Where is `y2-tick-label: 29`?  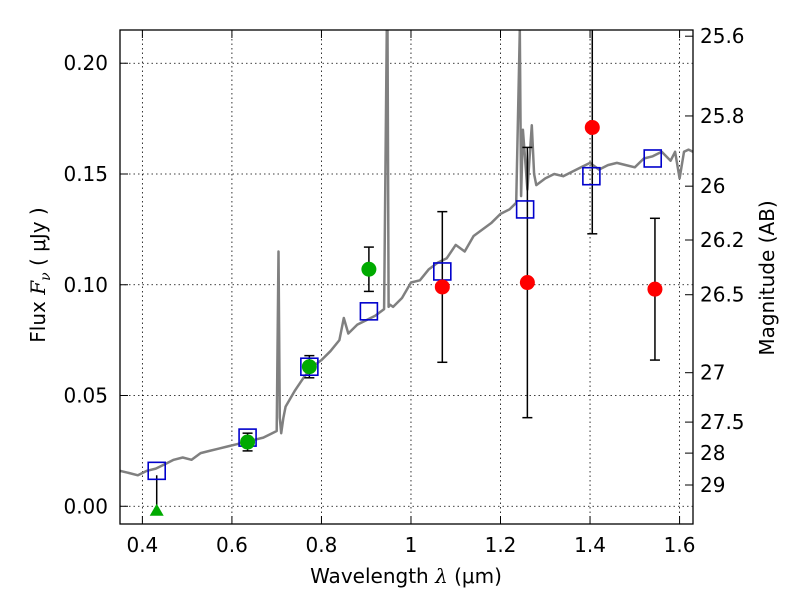 y2-tick-label: 29 is located at coordinates (712, 485).